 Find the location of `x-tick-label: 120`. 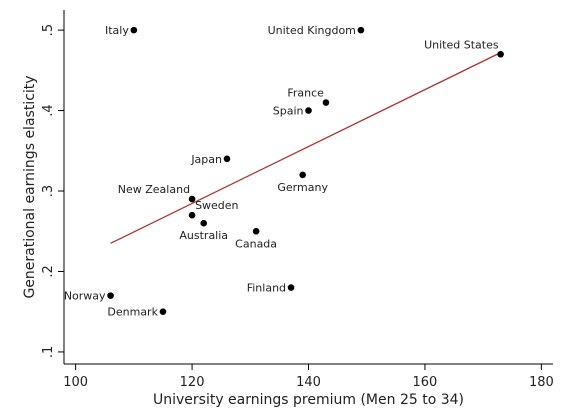

x-tick-label: 120 is located at coordinates (192, 382).